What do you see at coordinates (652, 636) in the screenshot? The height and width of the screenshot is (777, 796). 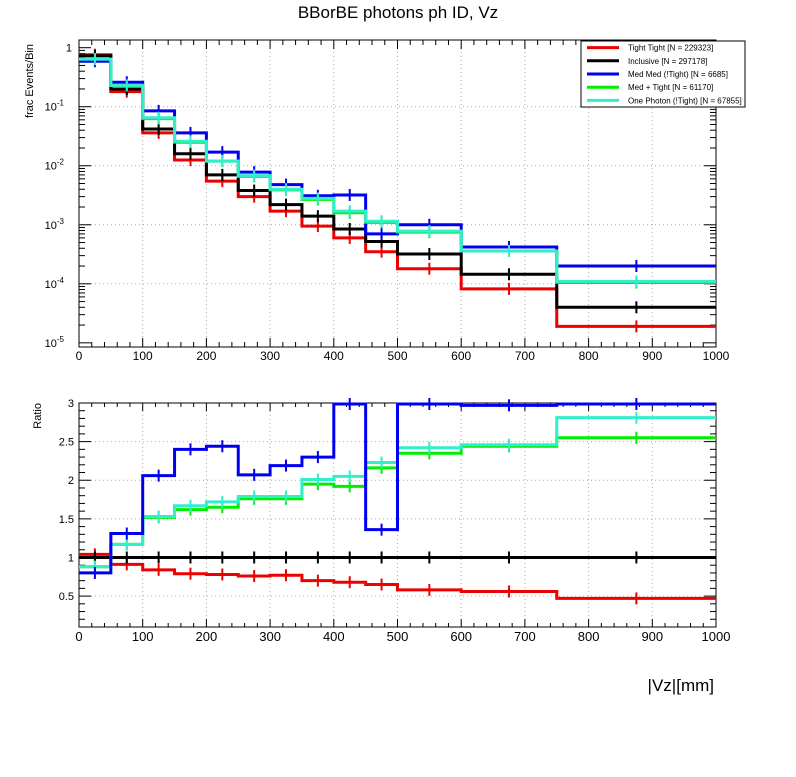 I see `bottom-x-tick-label: 900` at bounding box center [652, 636].